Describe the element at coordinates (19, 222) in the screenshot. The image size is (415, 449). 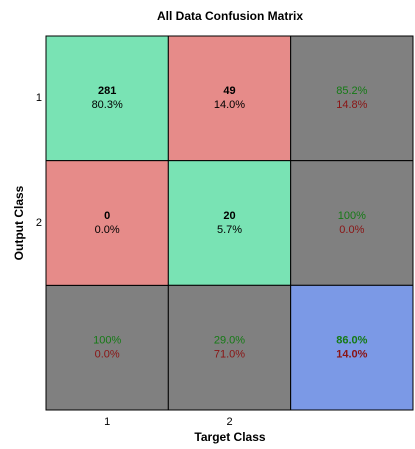
I see `y-axis-label: Output Class` at that location.